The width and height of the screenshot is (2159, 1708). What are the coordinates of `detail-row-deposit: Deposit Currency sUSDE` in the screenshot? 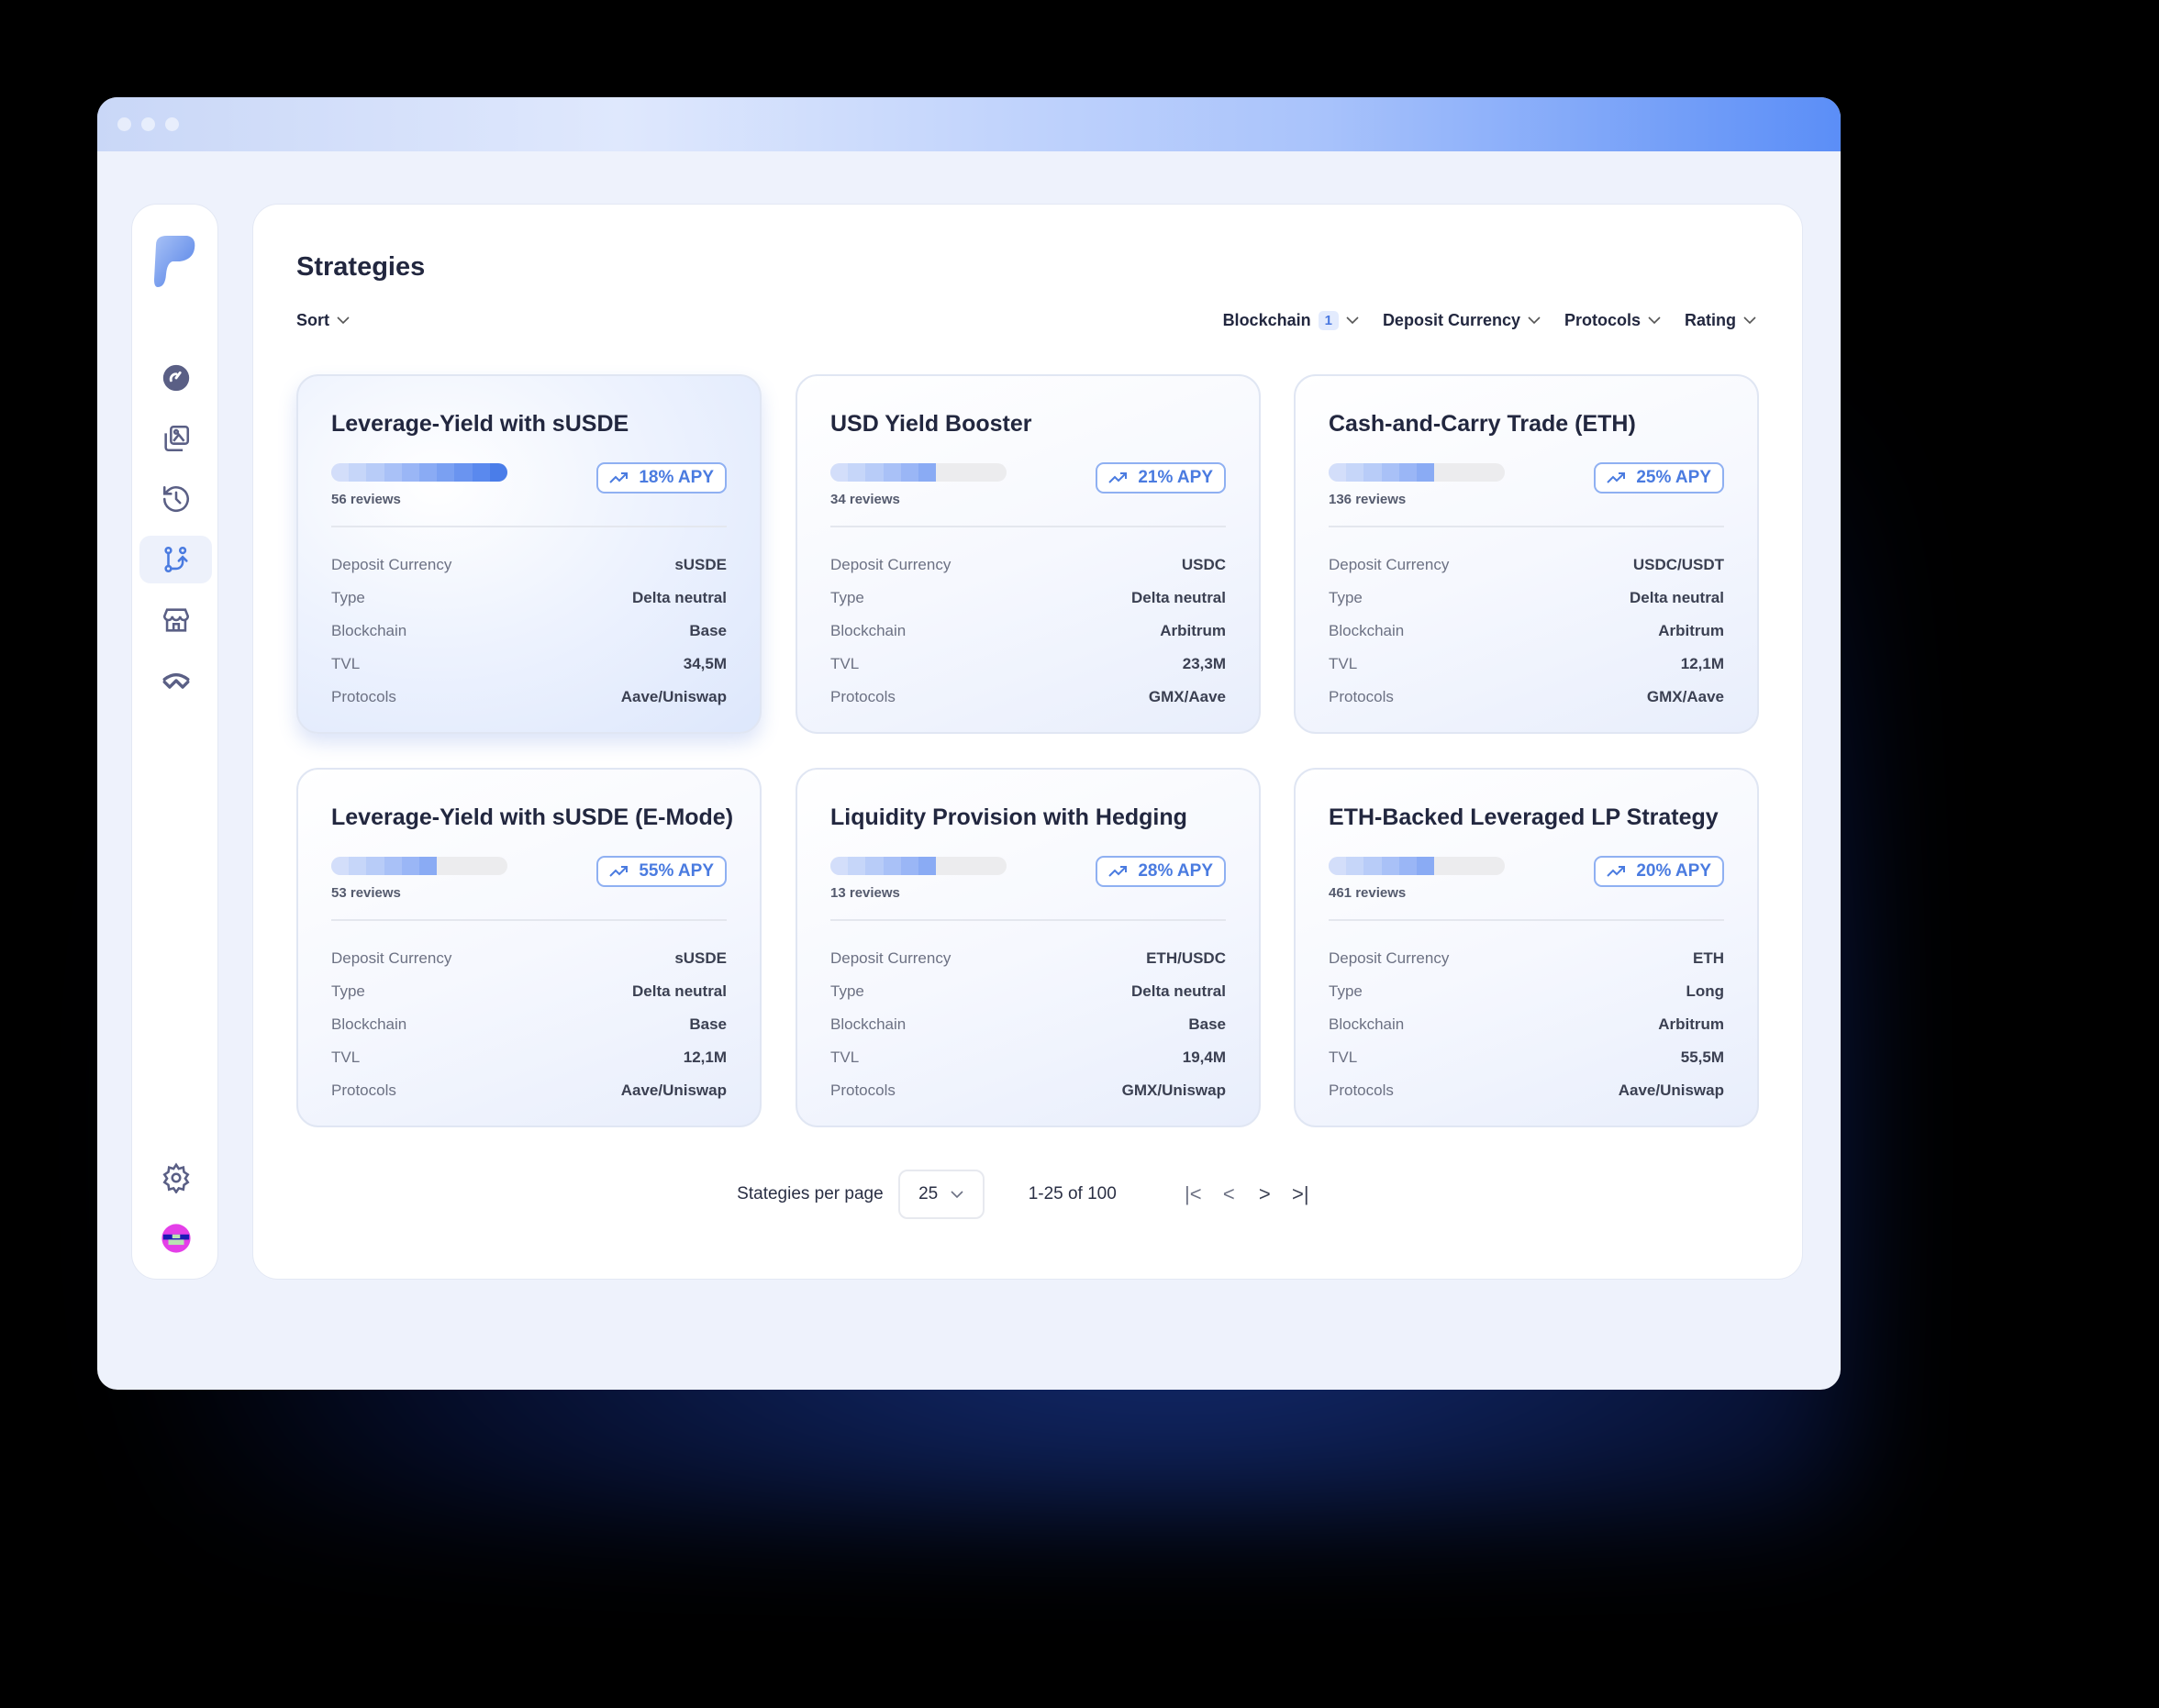 It's located at (529, 958).